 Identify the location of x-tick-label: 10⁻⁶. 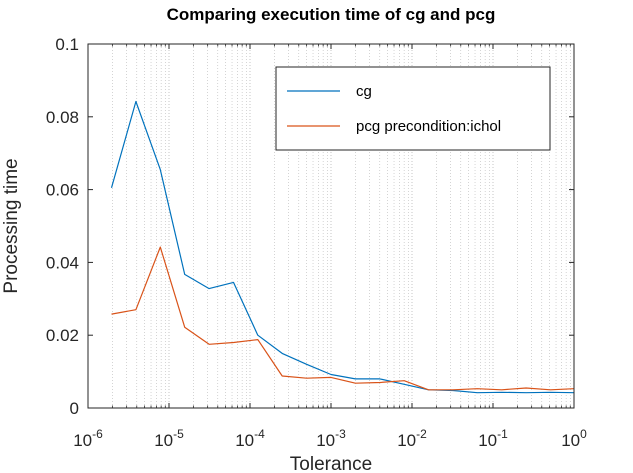
(88, 438).